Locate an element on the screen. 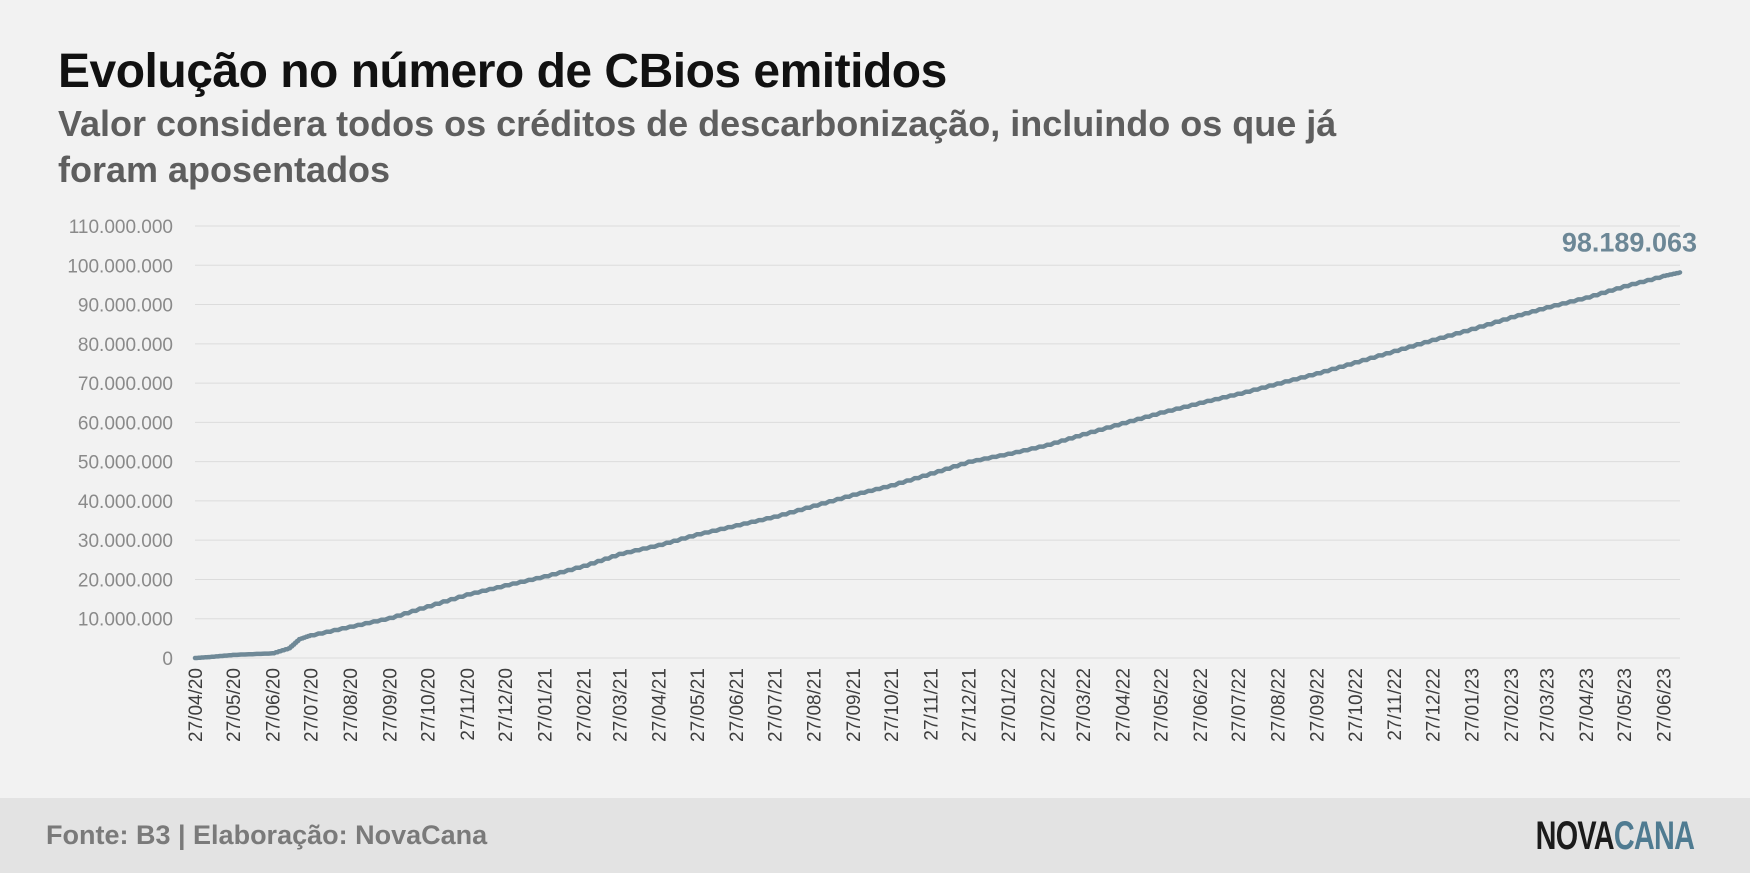  x-tick-label: 27/09/21 is located at coordinates (854, 705).